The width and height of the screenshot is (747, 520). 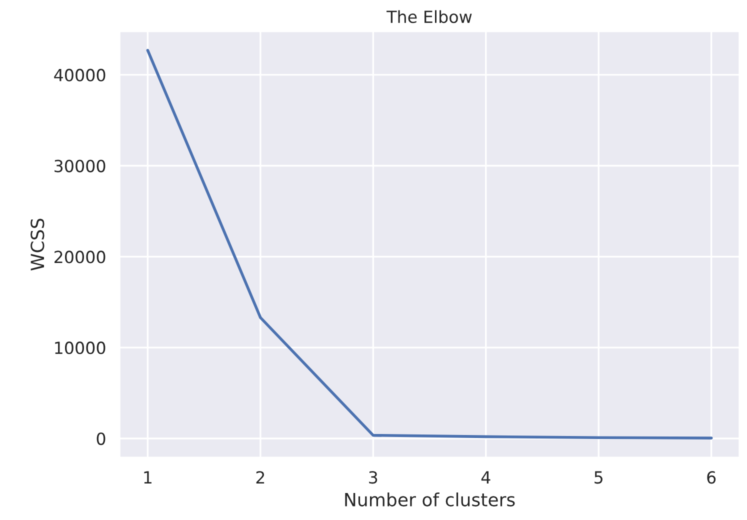 What do you see at coordinates (80, 348) in the screenshot?
I see `y-tick-label: 10000` at bounding box center [80, 348].